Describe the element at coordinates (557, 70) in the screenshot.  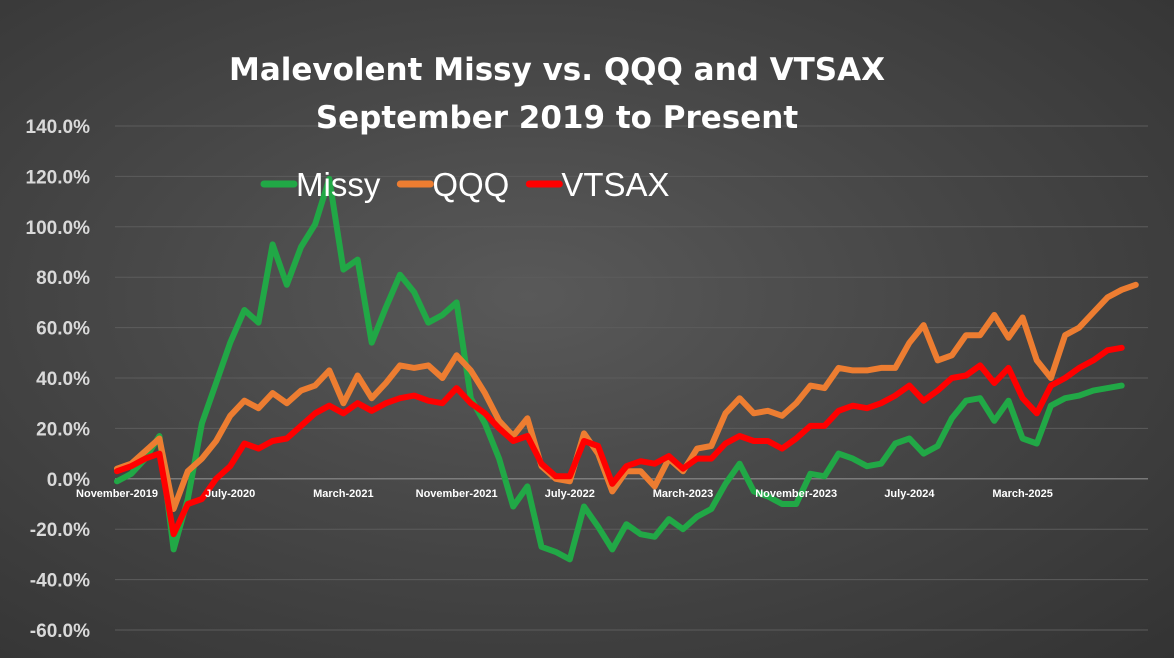
I see `chart-title: Malevolent Missy vs. QQQ and VTSAX` at that location.